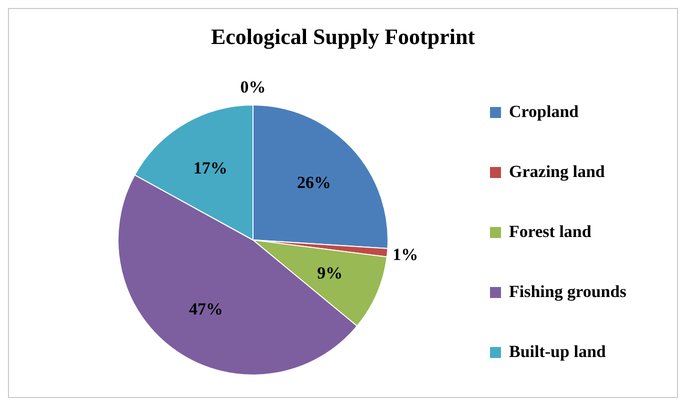 The width and height of the screenshot is (686, 406). I want to click on legend-label: Fishing grounds, so click(567, 292).